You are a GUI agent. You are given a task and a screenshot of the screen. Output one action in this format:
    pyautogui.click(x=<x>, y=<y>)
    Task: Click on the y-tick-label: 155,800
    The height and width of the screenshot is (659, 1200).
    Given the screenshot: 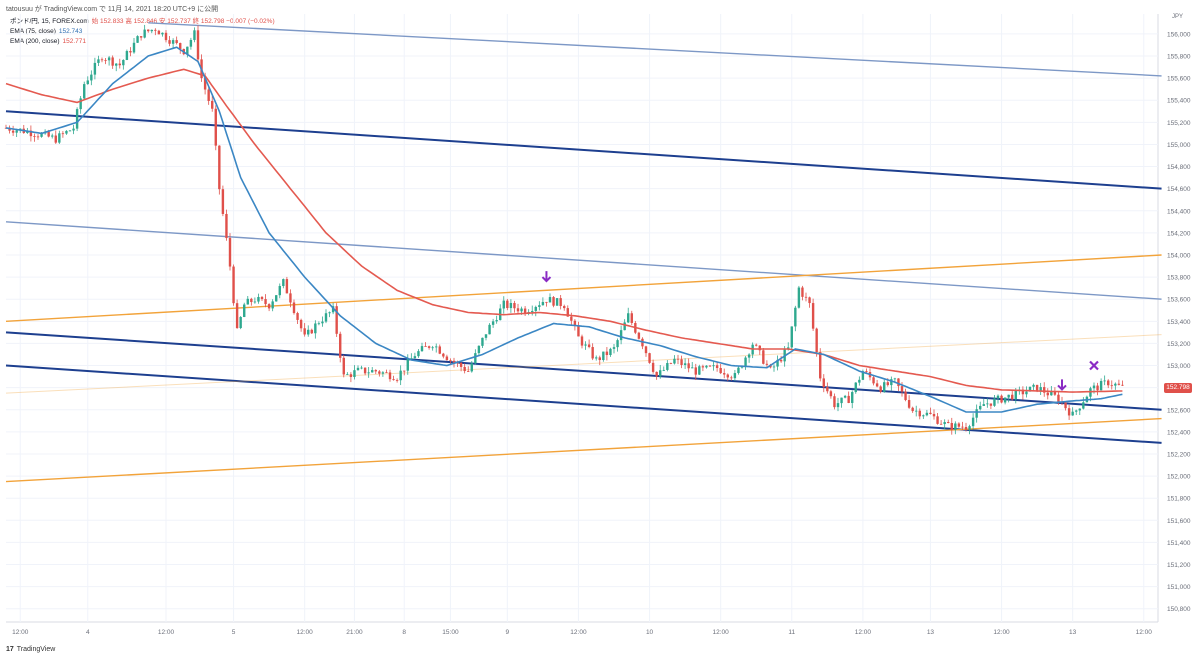 What is the action you would take?
    pyautogui.click(x=1179, y=57)
    